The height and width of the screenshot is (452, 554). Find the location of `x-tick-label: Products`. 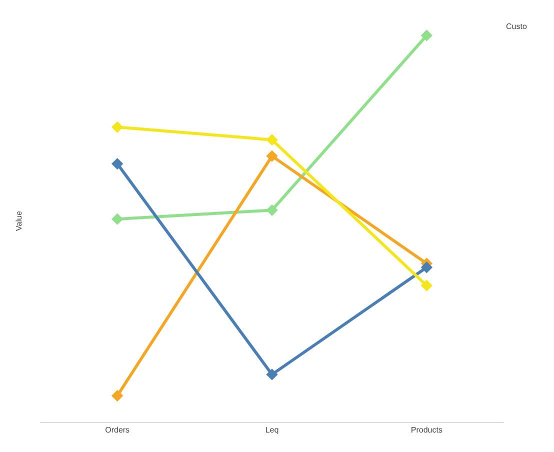

x-tick-label: Products is located at coordinates (426, 430).